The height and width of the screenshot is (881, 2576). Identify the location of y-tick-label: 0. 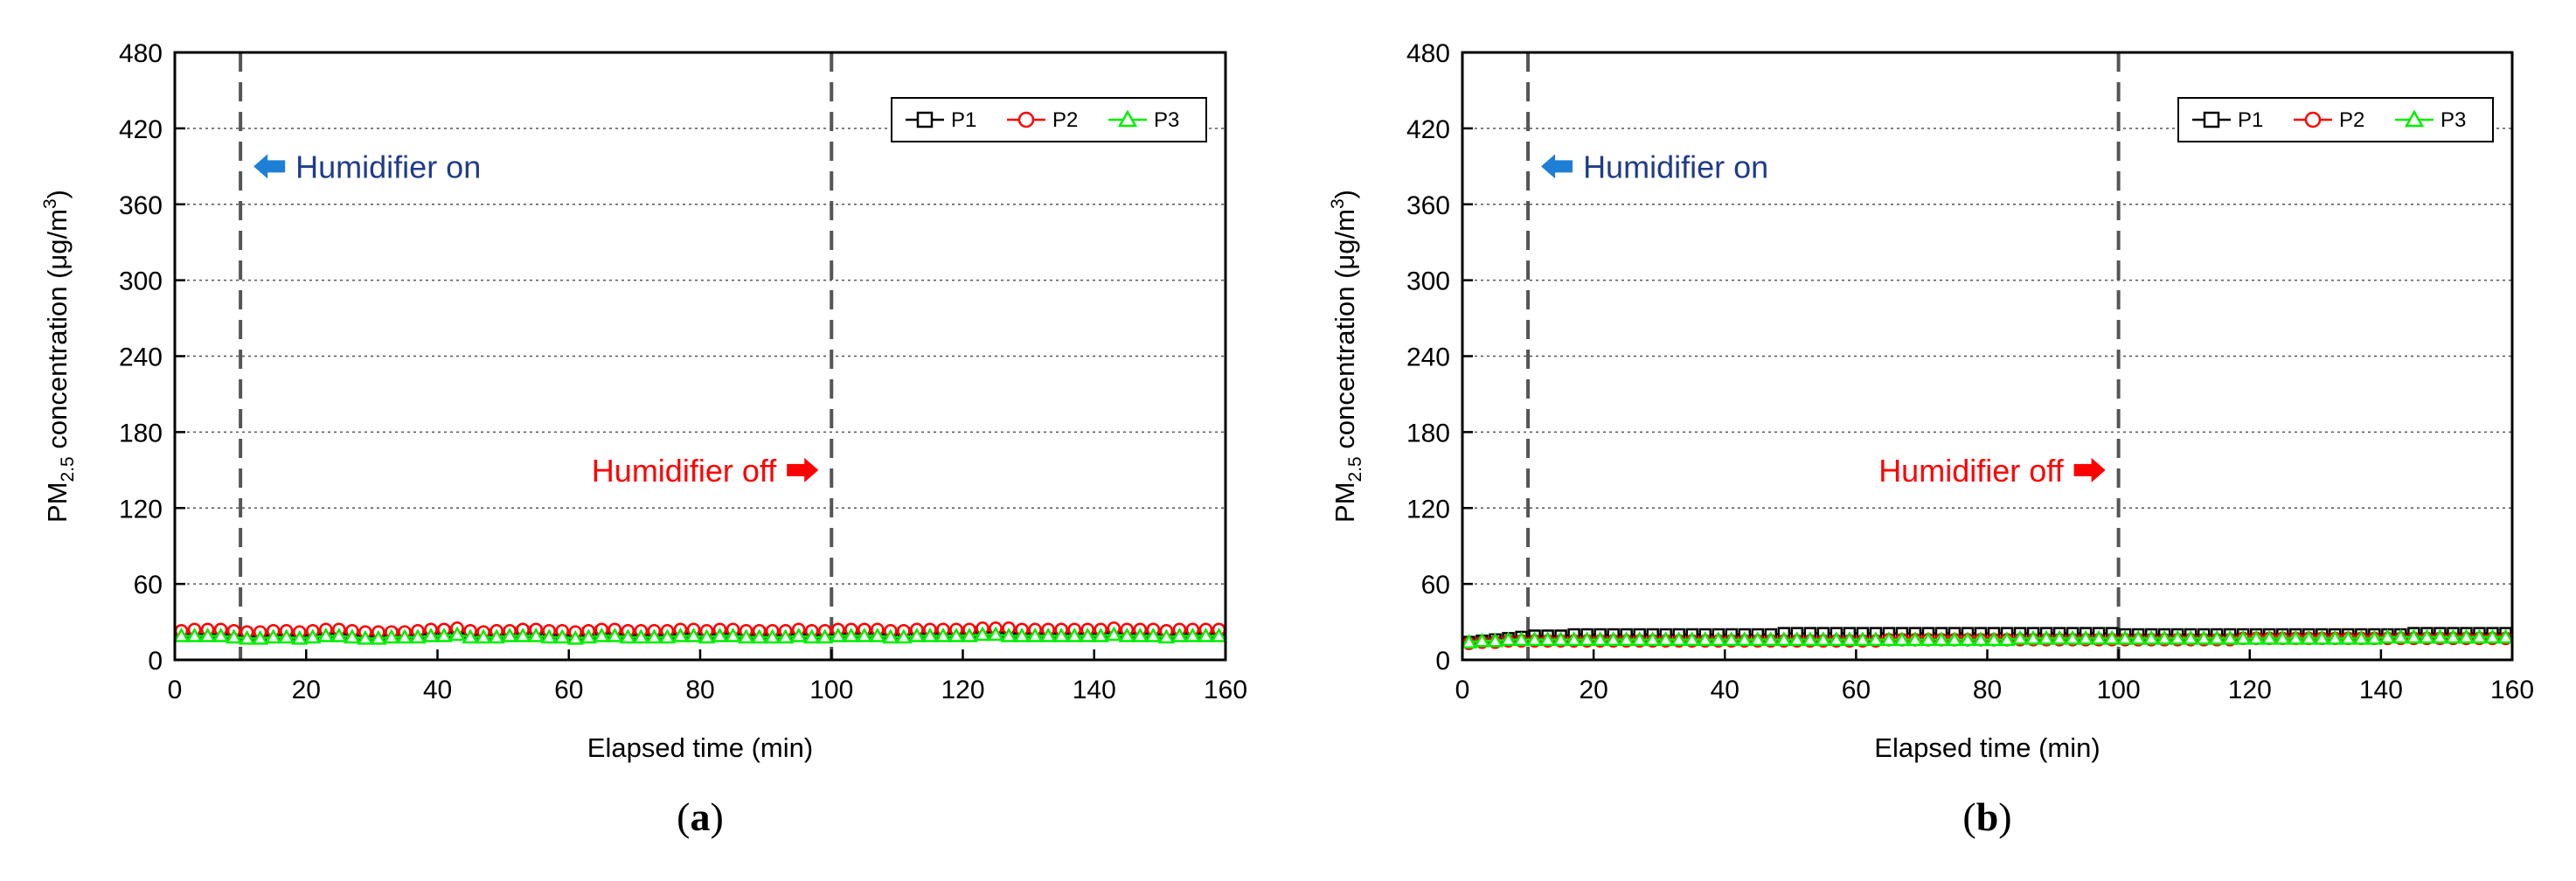
(1442, 661).